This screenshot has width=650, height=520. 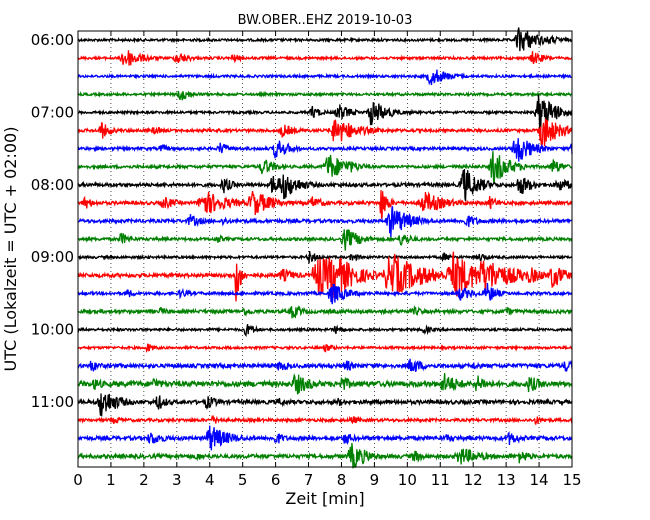 I want to click on x-tick-label: 0, so click(x=78, y=480).